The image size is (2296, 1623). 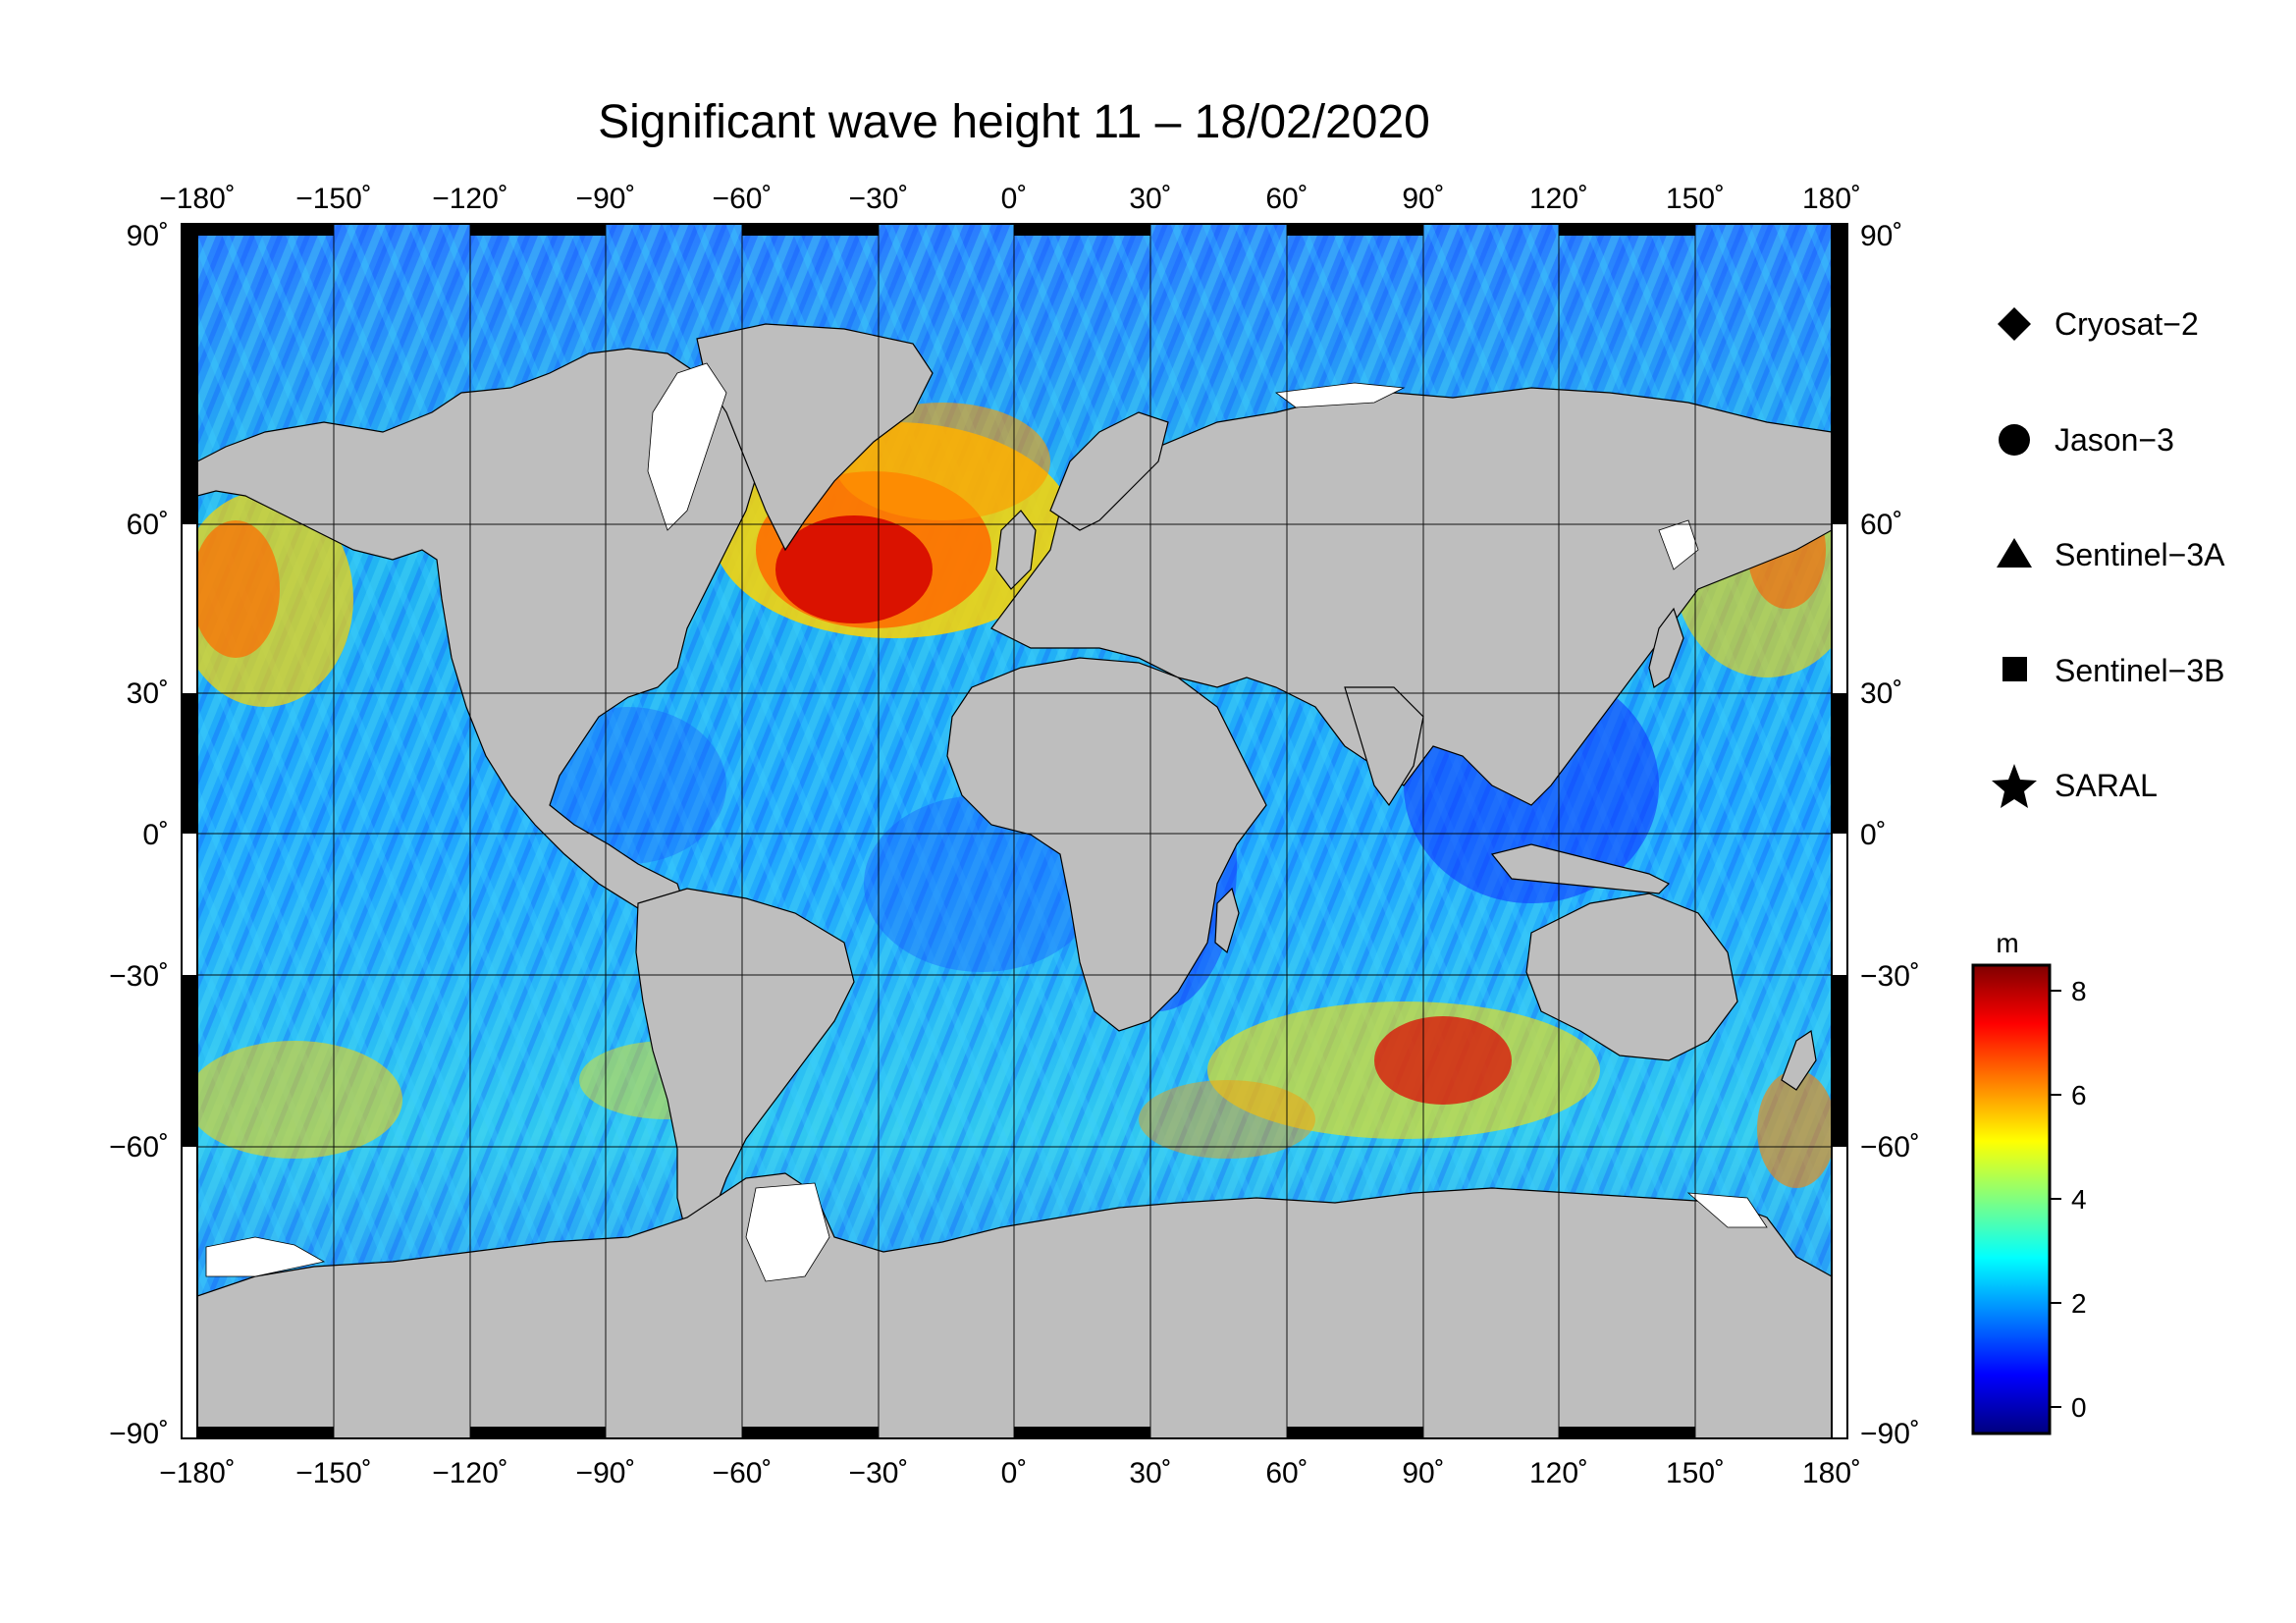 What do you see at coordinates (479, 636) in the screenshot?
I see `land-north-america` at bounding box center [479, 636].